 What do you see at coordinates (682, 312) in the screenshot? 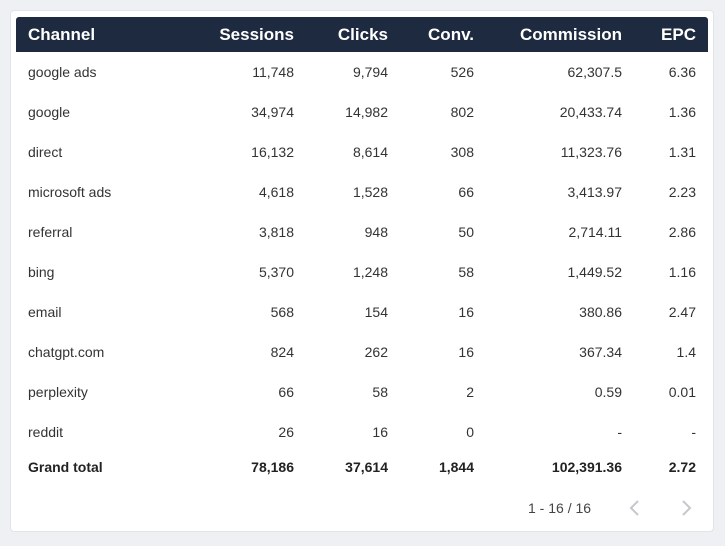
I see `cell-value: 2.47` at bounding box center [682, 312].